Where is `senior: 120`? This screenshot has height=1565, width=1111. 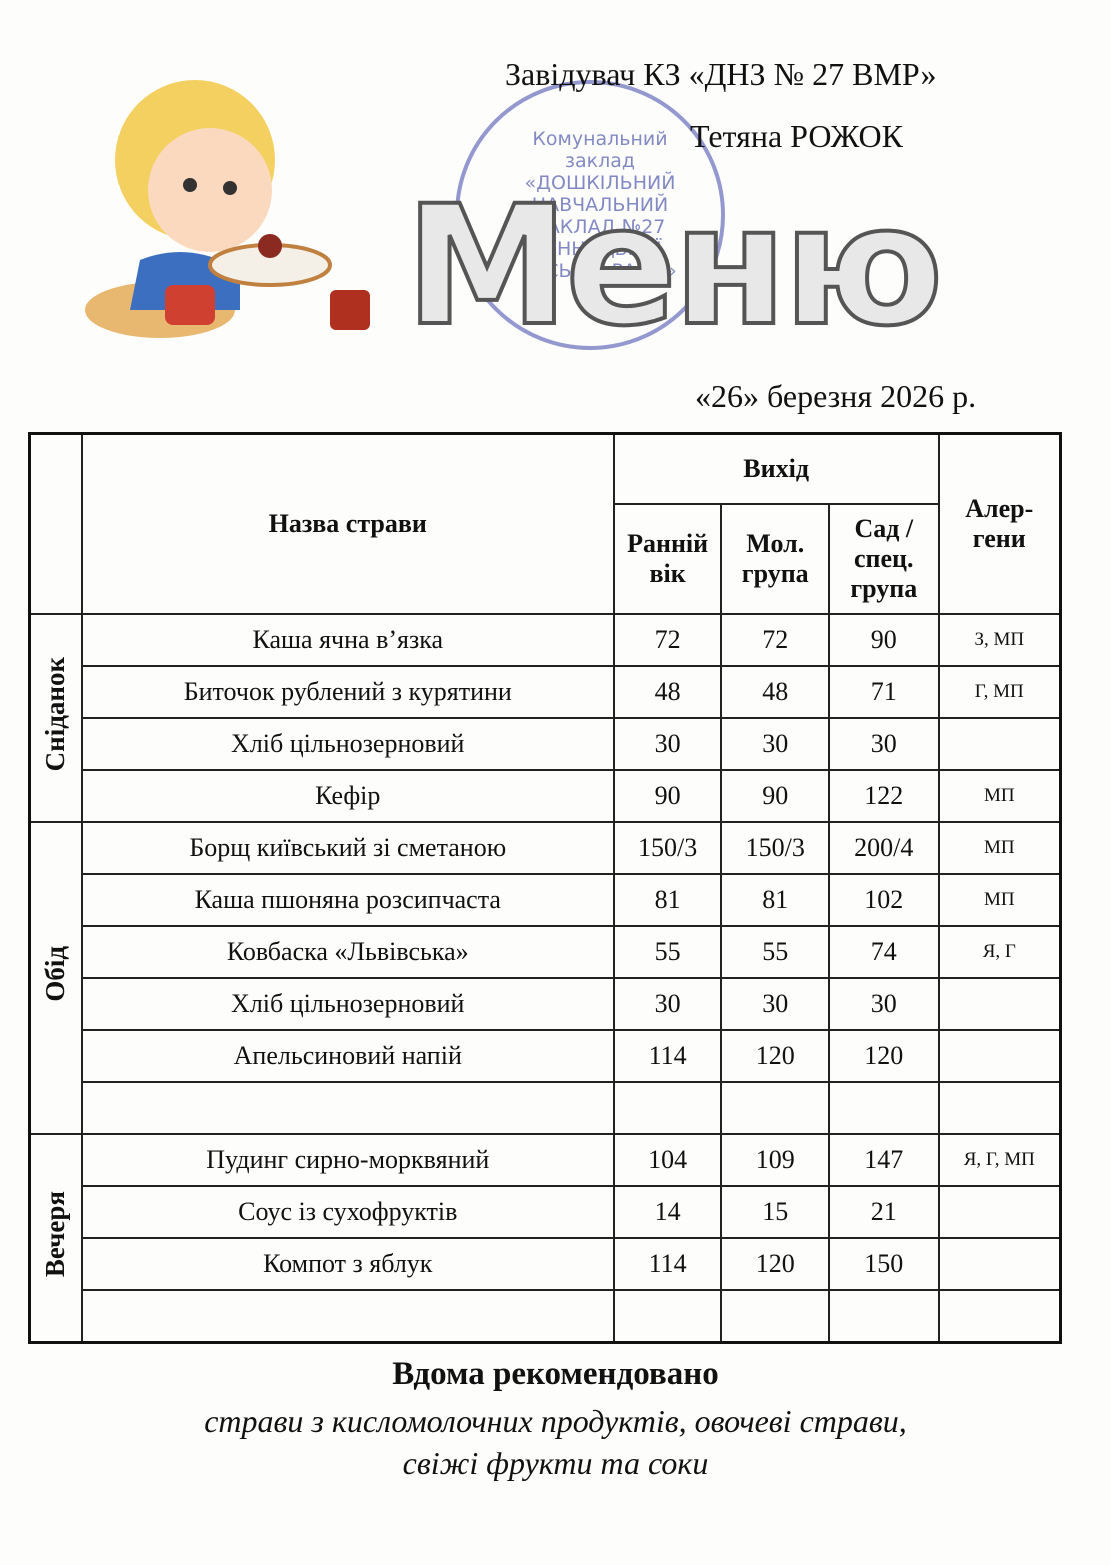
senior: 120 is located at coordinates (884, 1055).